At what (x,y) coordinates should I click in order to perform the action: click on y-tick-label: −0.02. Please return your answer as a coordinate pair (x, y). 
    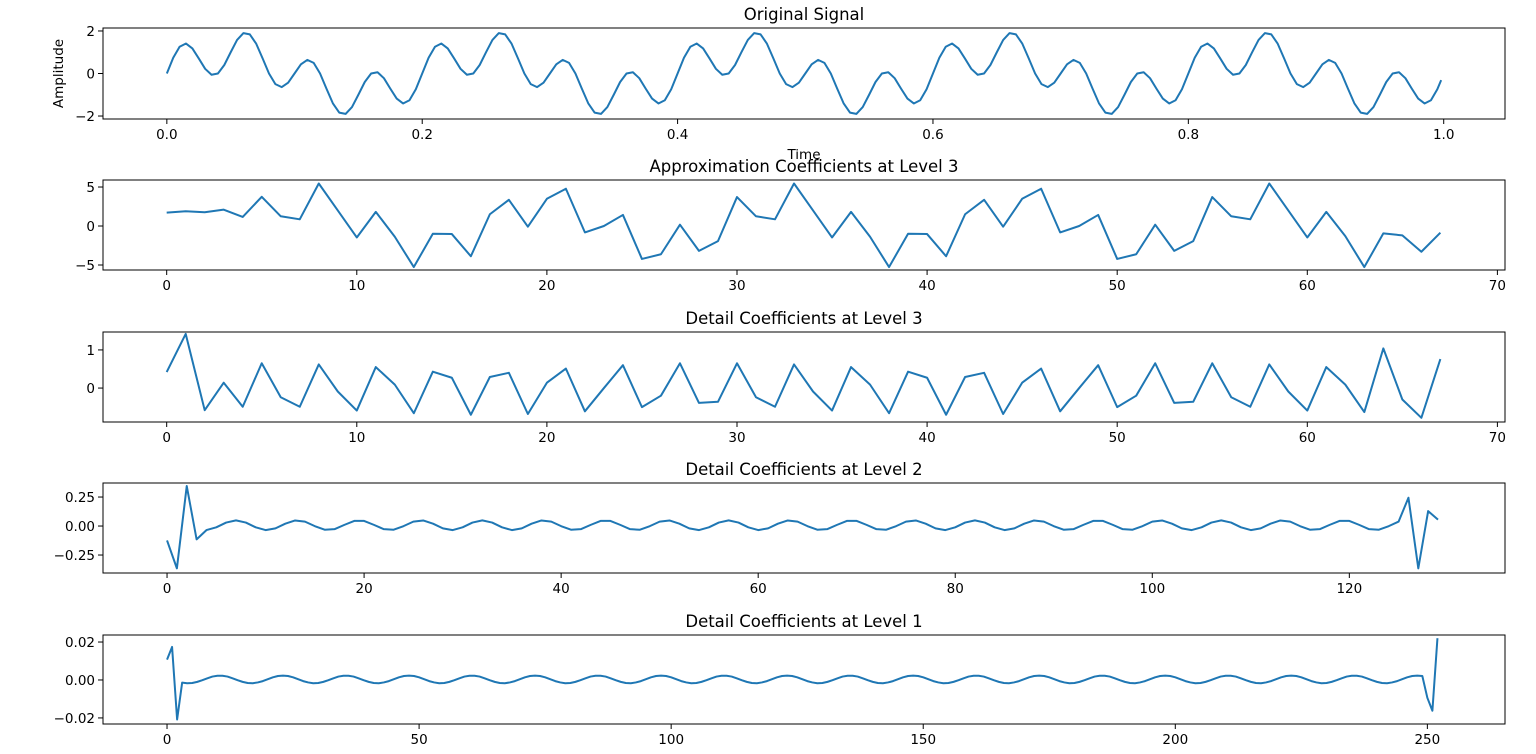
    Looking at the image, I should click on (74, 719).